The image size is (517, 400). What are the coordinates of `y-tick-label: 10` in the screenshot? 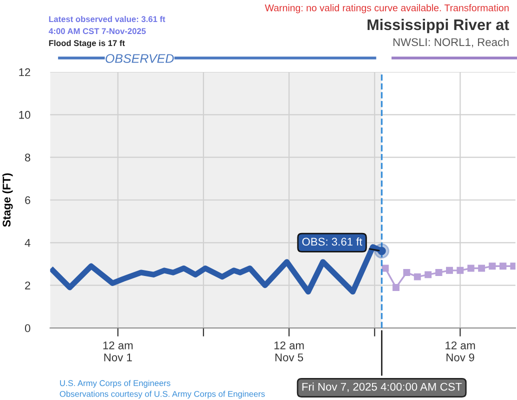 It's located at (24, 114).